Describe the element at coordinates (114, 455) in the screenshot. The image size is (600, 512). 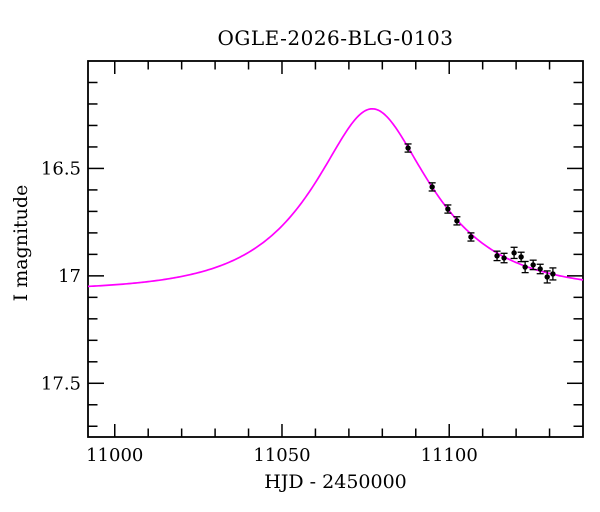
I see `x-tick-label: 11000` at that location.